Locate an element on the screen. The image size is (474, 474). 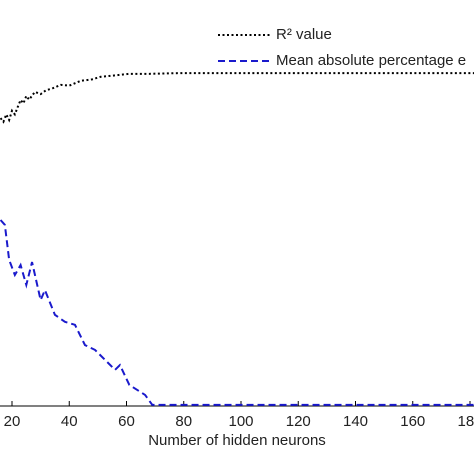
x-tick-label: 180 is located at coordinates (465, 421).